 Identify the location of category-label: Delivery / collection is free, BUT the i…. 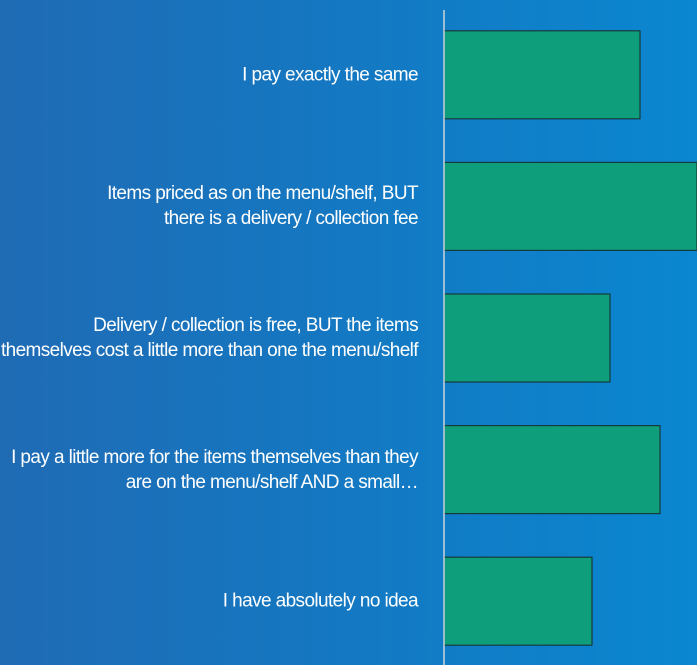
(209, 338).